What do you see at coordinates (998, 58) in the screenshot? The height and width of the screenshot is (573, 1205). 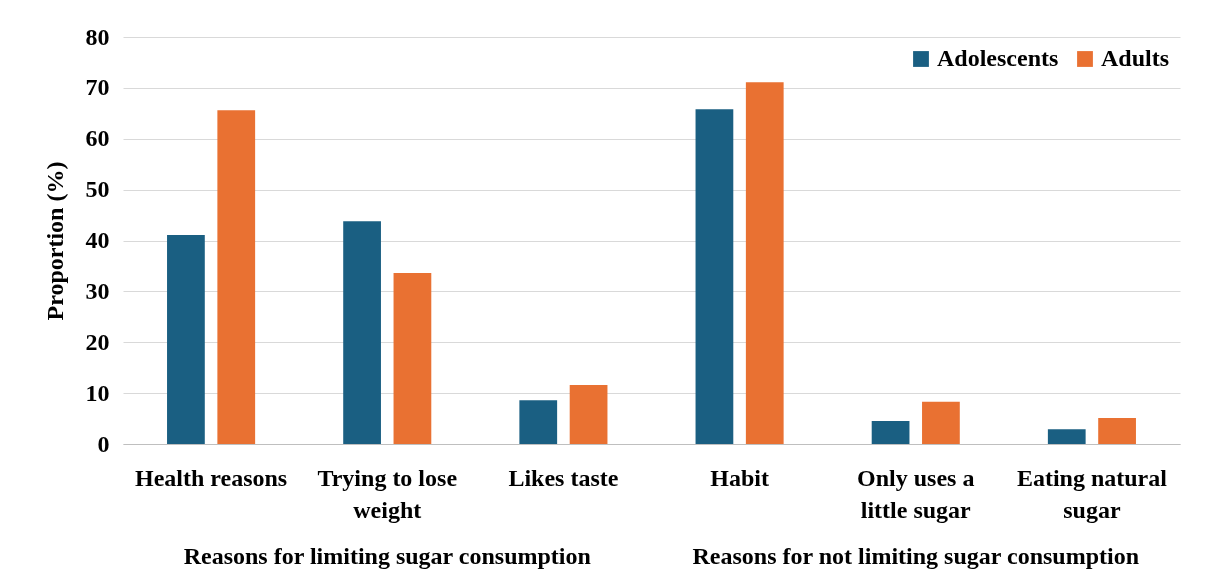 I see `legend-label: Adolescents` at bounding box center [998, 58].